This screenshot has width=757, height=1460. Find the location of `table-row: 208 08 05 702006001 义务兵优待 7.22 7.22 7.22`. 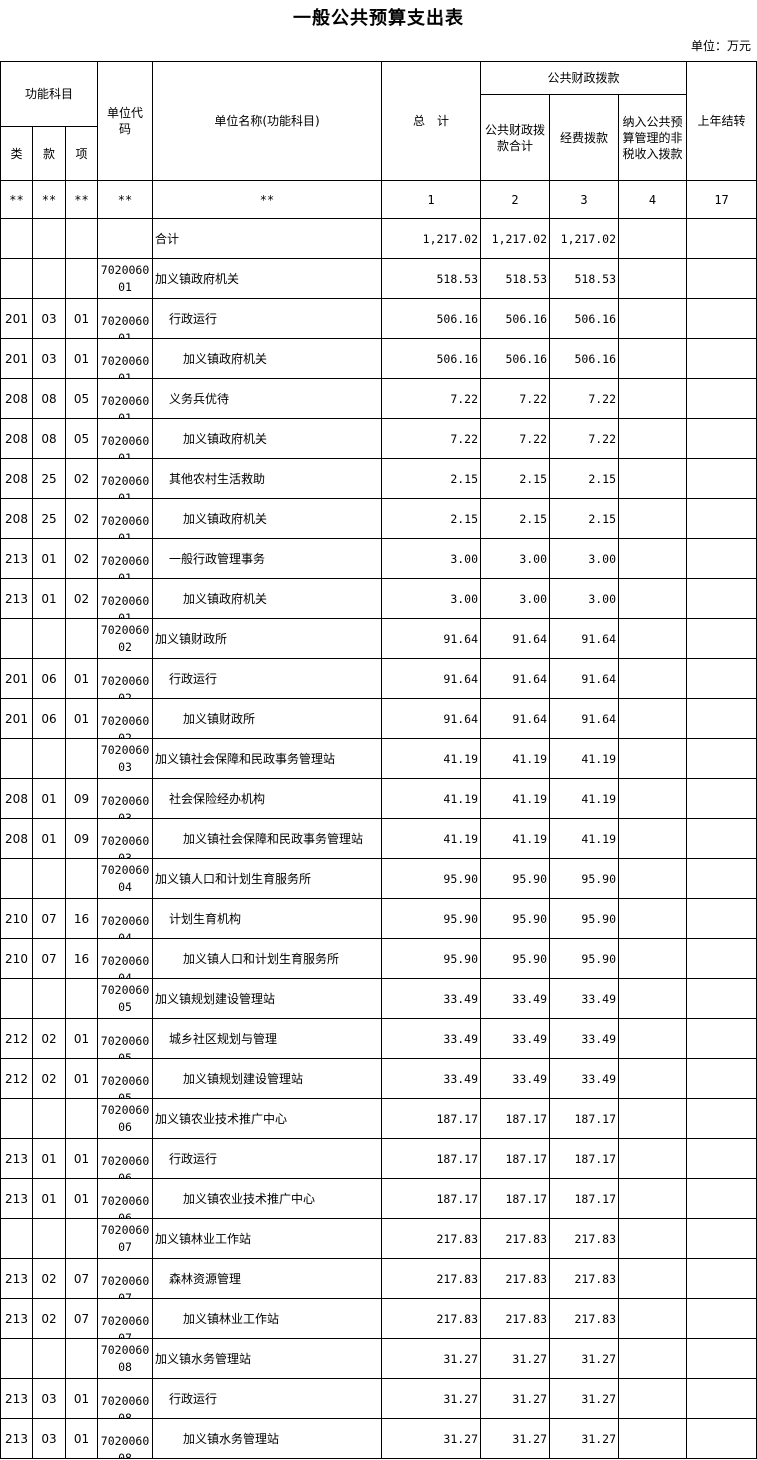

table-row: 208 08 05 702006001 义务兵优待 7.22 7.22 7.22 is located at coordinates (378, 398).